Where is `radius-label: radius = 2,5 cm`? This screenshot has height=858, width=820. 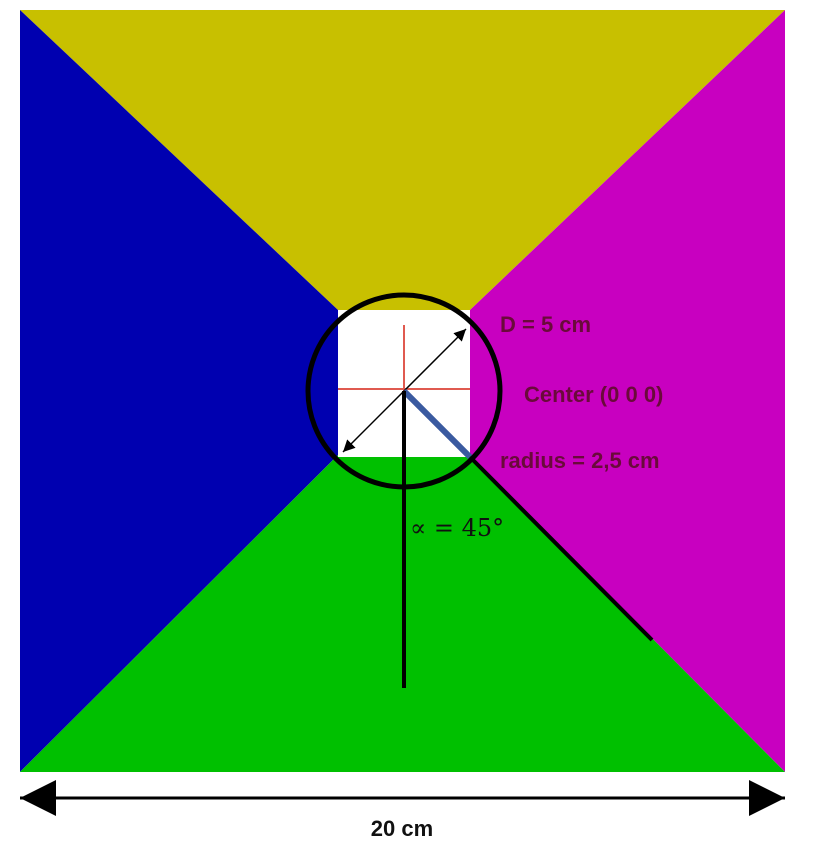 radius-label: radius = 2,5 cm is located at coordinates (580, 460).